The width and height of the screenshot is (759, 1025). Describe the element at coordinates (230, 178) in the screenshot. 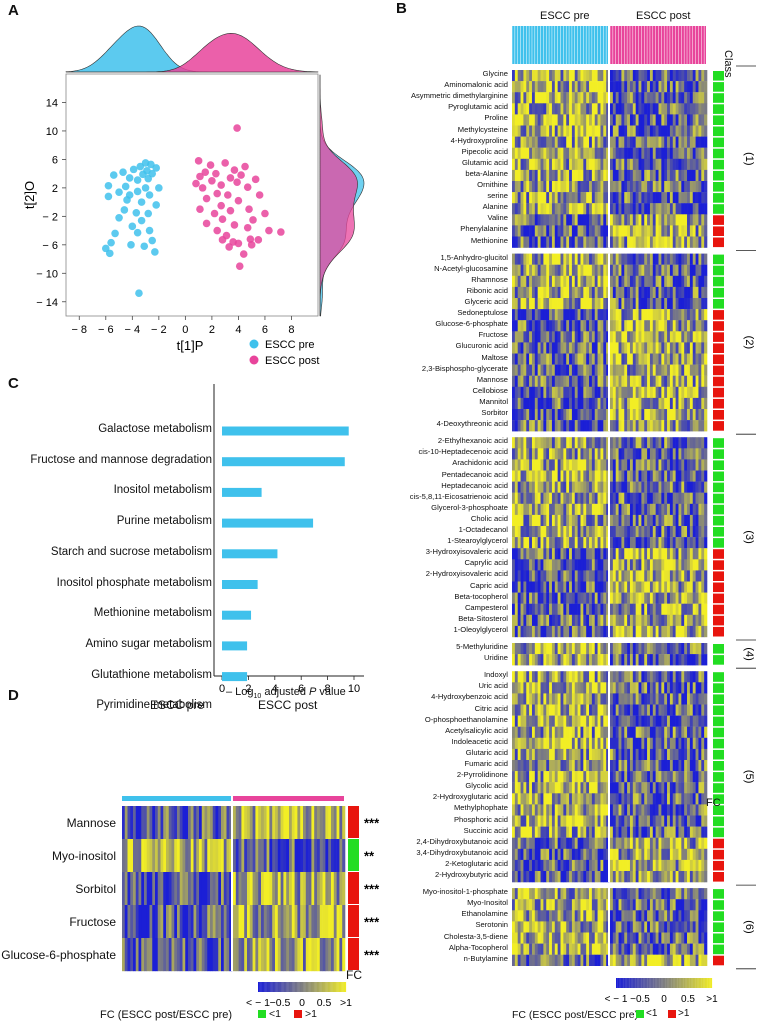

I see `scatter-point-post` at that location.